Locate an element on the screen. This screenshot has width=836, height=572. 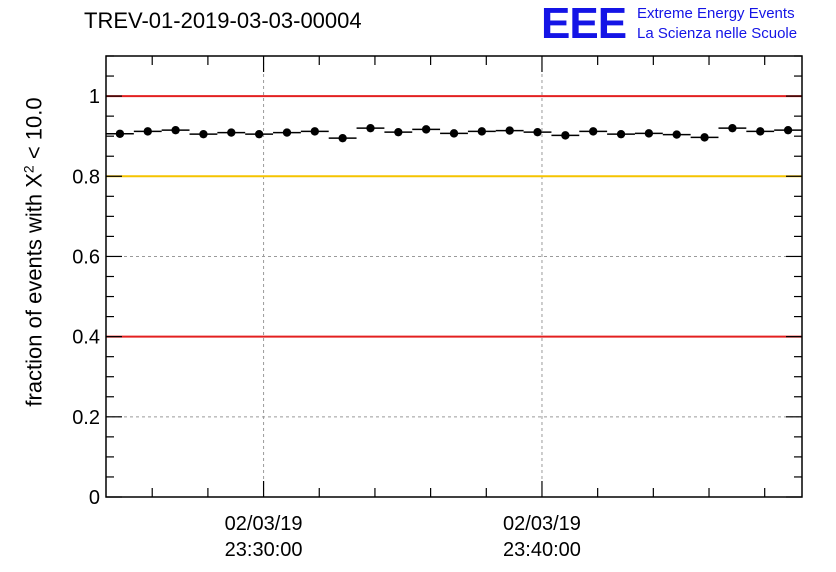
y-tick-label: 0.6 is located at coordinates (86, 257).